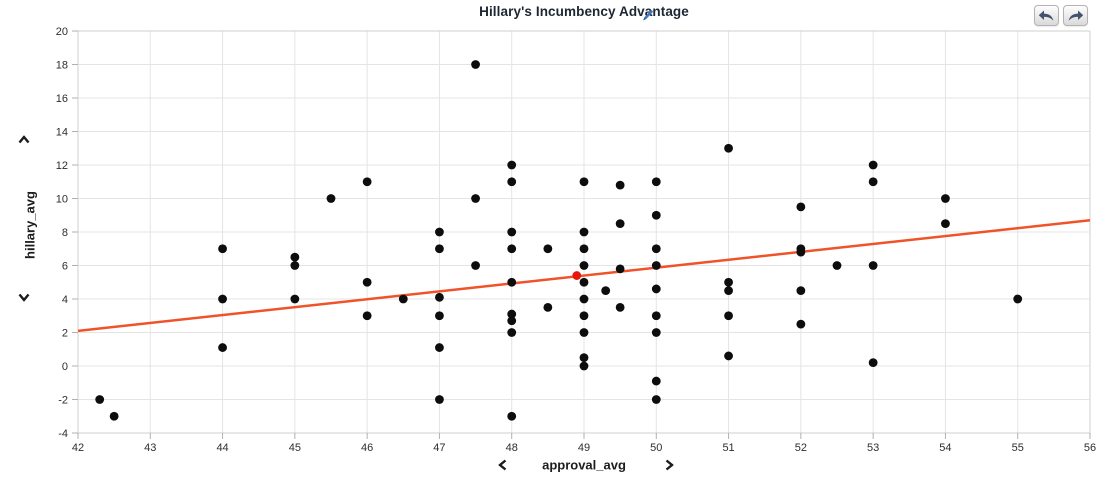 This screenshot has width=1097, height=485. What do you see at coordinates (1046, 15) in the screenshot?
I see `undo-button` at bounding box center [1046, 15].